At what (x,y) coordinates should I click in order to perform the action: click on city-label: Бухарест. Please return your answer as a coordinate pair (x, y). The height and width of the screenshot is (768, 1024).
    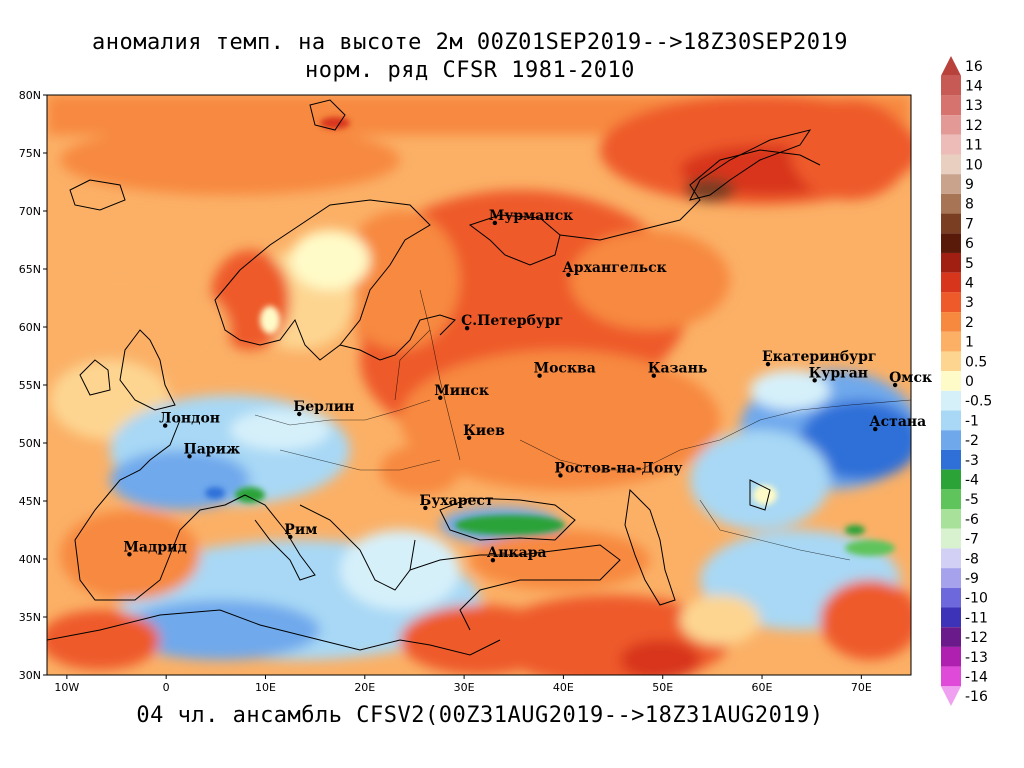
    Looking at the image, I should click on (456, 501).